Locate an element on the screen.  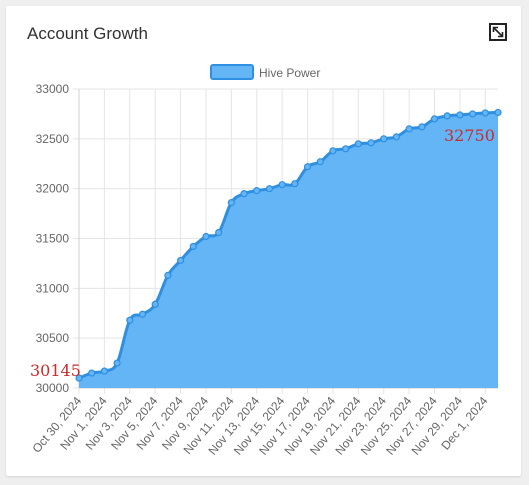
y-tick-label: 31000 is located at coordinates (53, 288).